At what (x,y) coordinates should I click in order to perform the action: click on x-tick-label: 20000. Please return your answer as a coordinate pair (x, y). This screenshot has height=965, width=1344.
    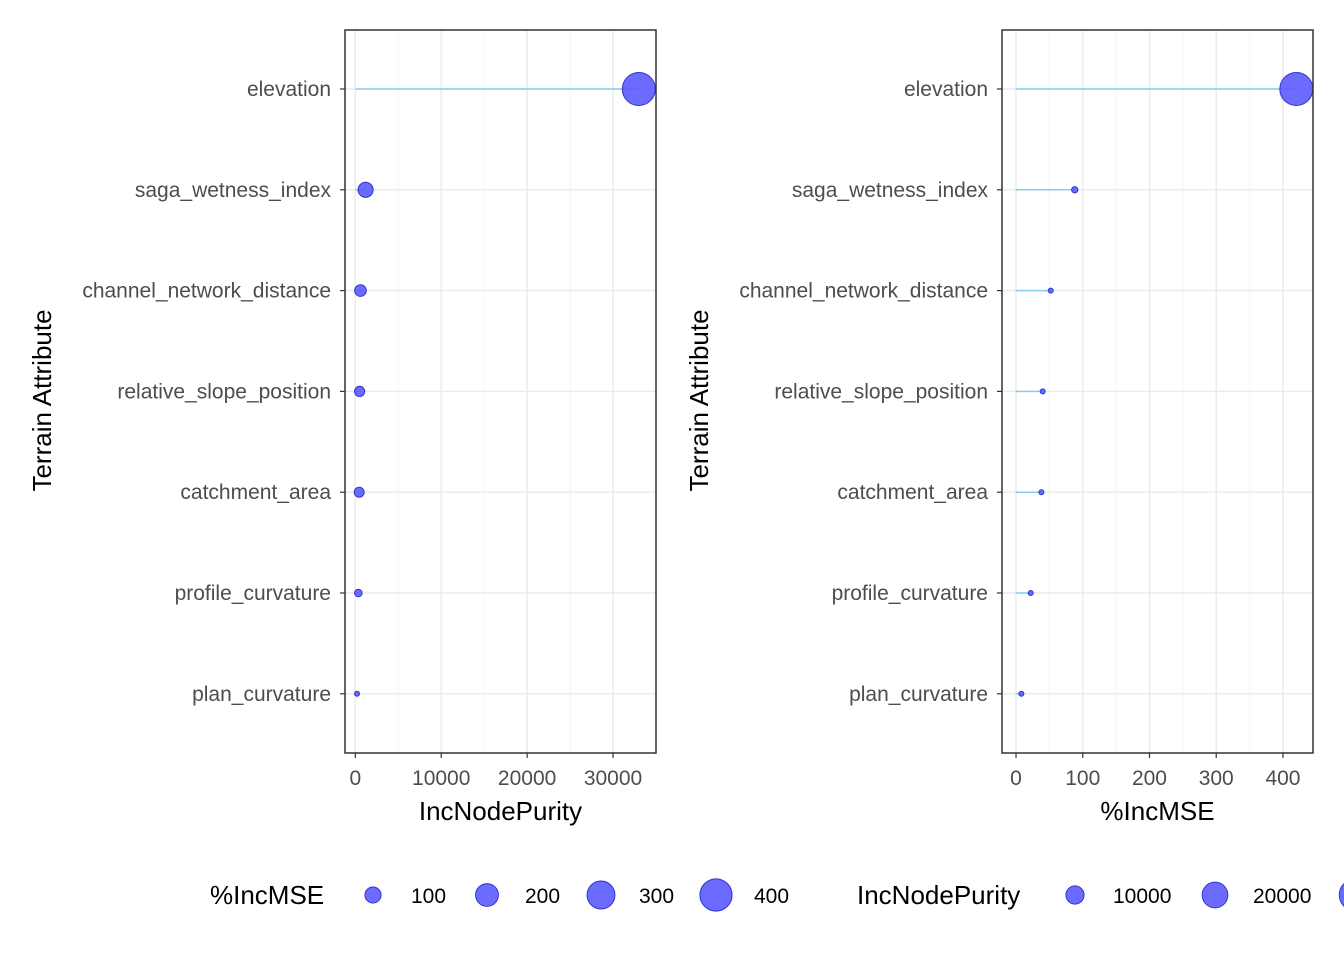
    Looking at the image, I should click on (527, 778).